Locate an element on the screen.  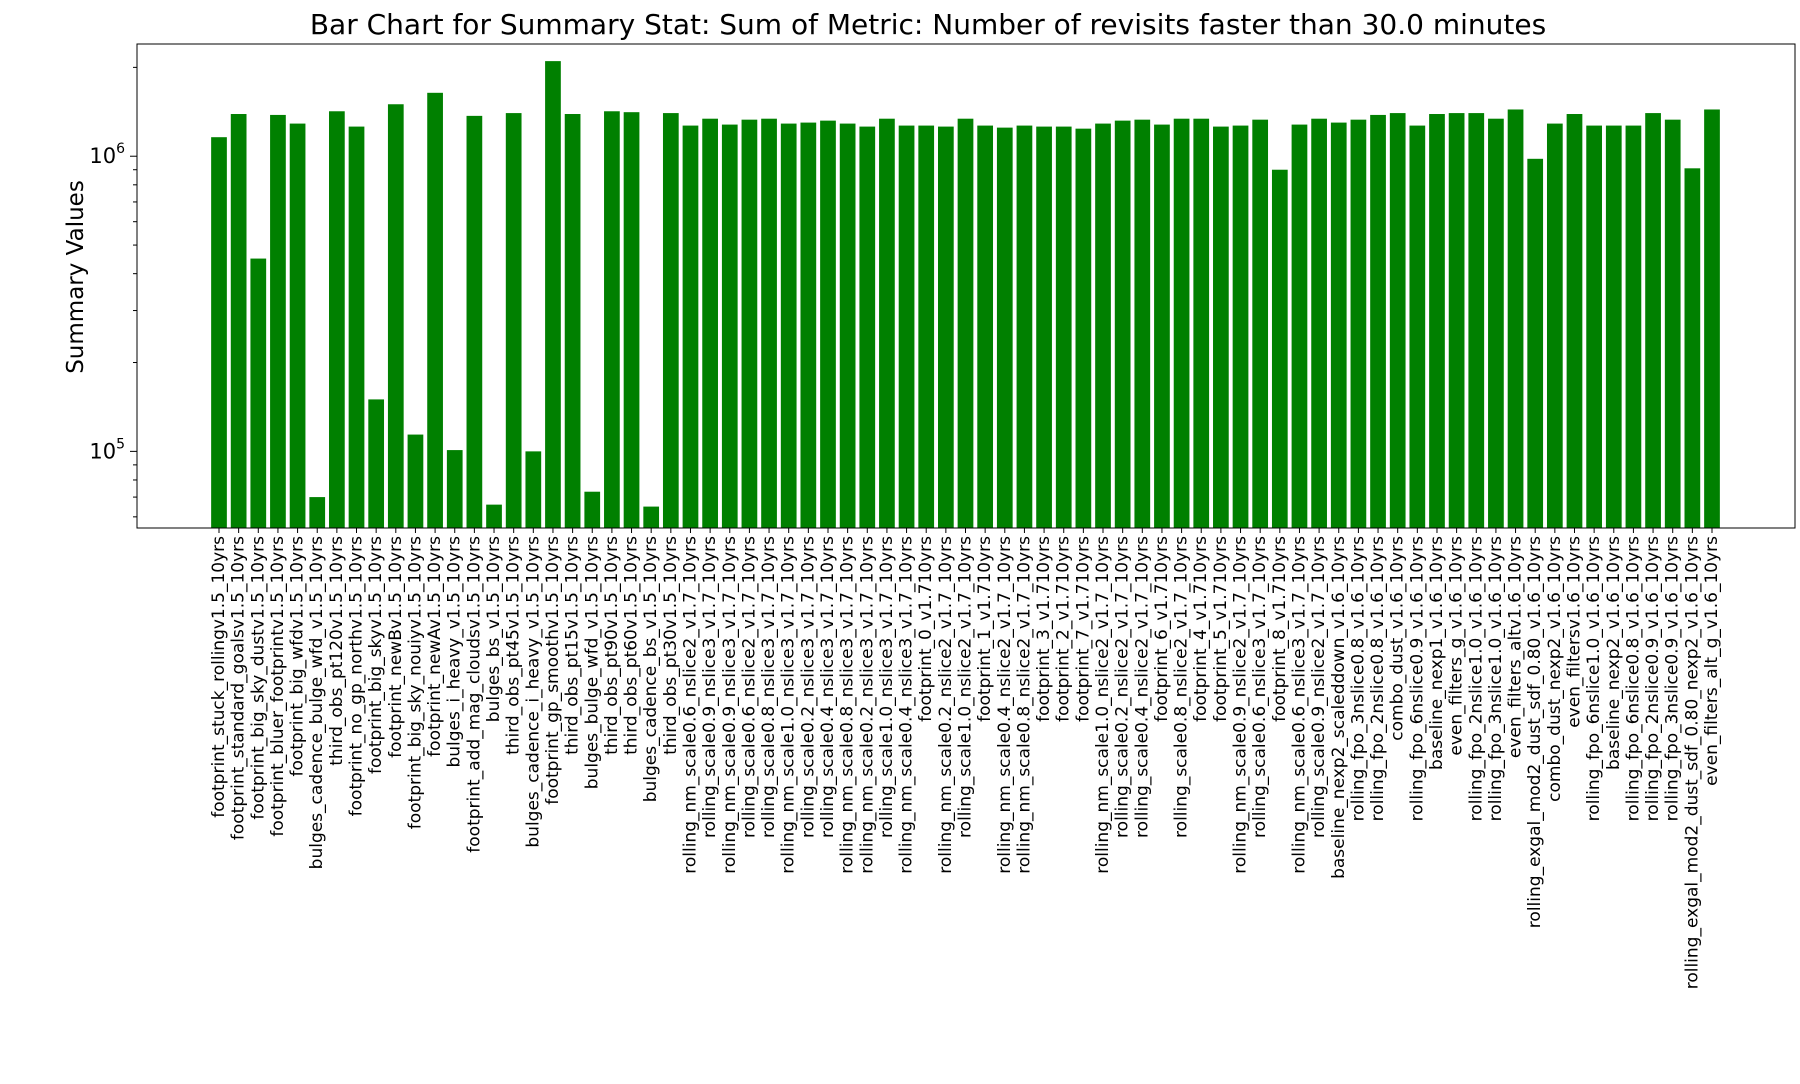
x-tick-label-40: rolling_nm_scale0.4_nslice2_v1.7_10yrs is located at coordinates (1005, 705).